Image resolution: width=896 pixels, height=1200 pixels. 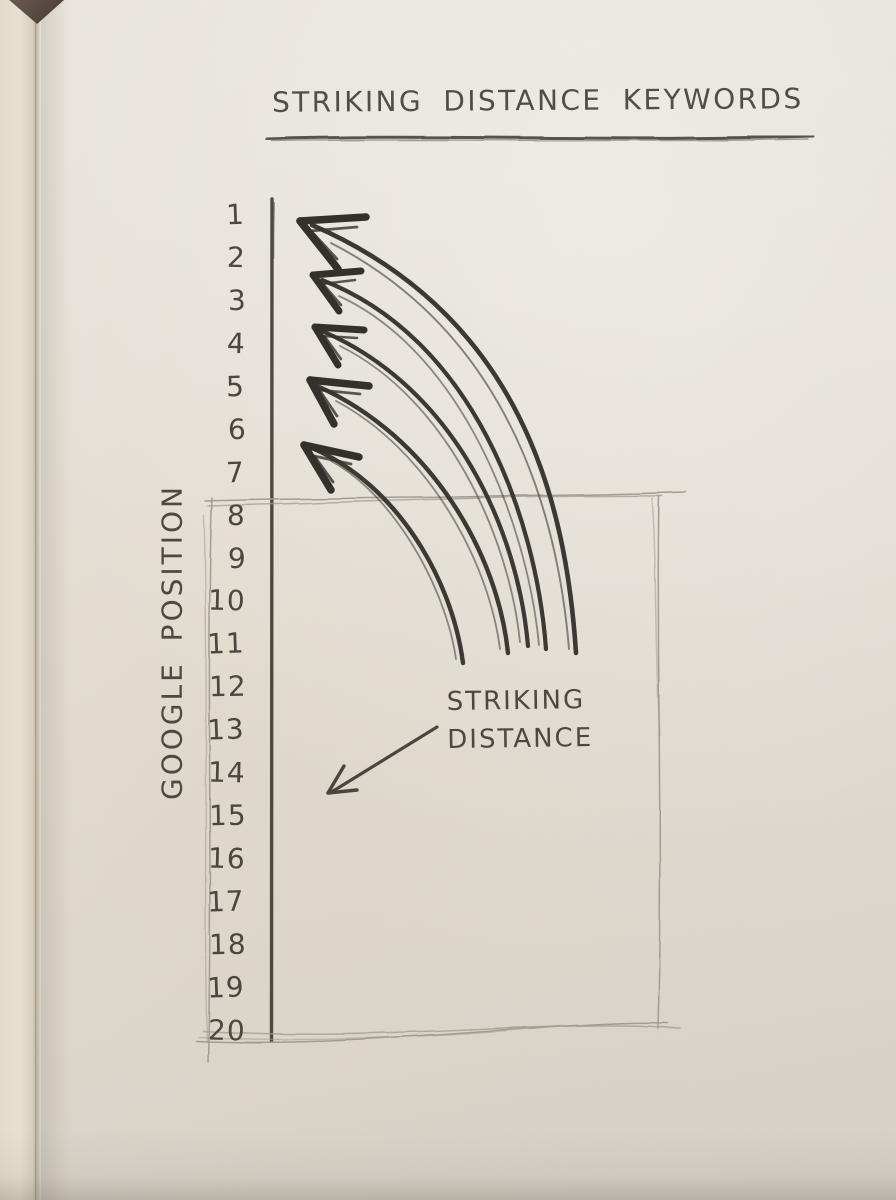 I want to click on position-tick: 15, so click(x=228, y=815).